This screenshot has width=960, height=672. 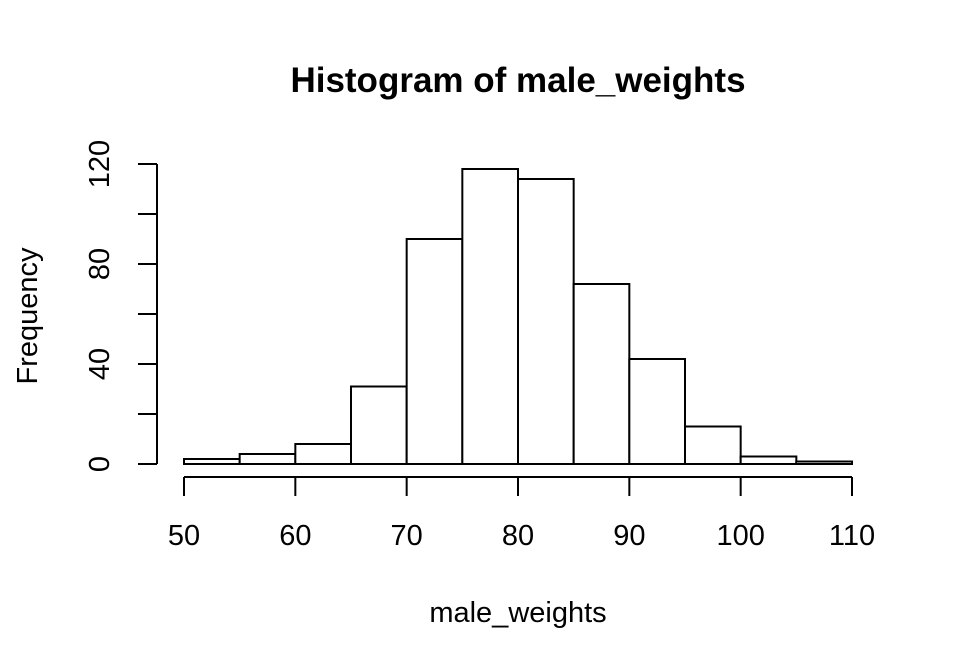 I want to click on x-tick-label-80: 80, so click(x=518, y=536).